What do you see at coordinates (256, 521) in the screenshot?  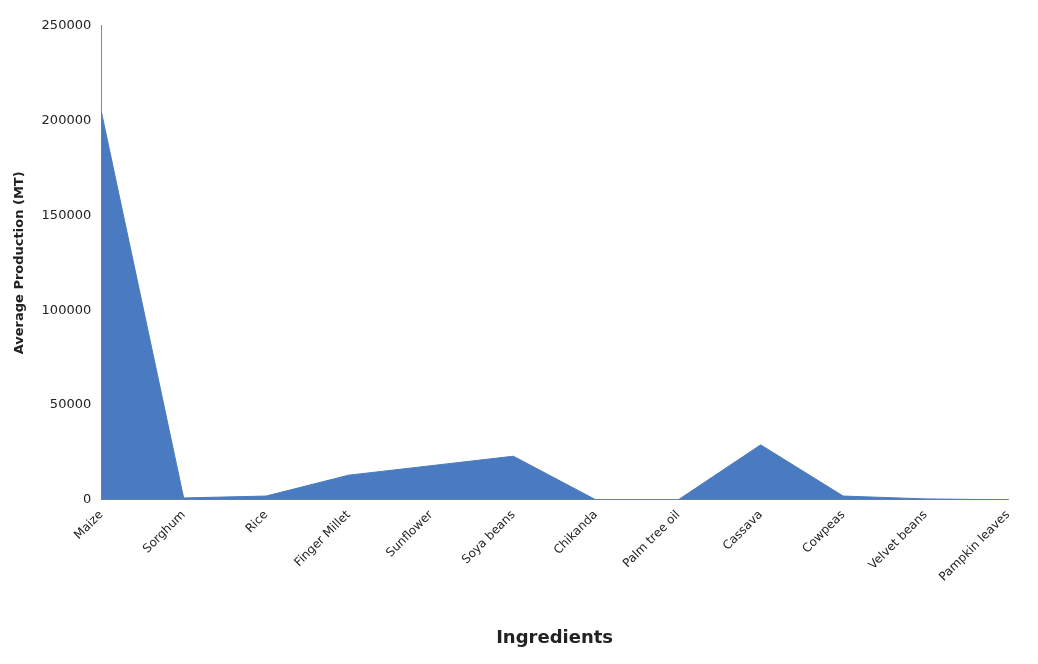 I see `x-tick-label: Rice` at bounding box center [256, 521].